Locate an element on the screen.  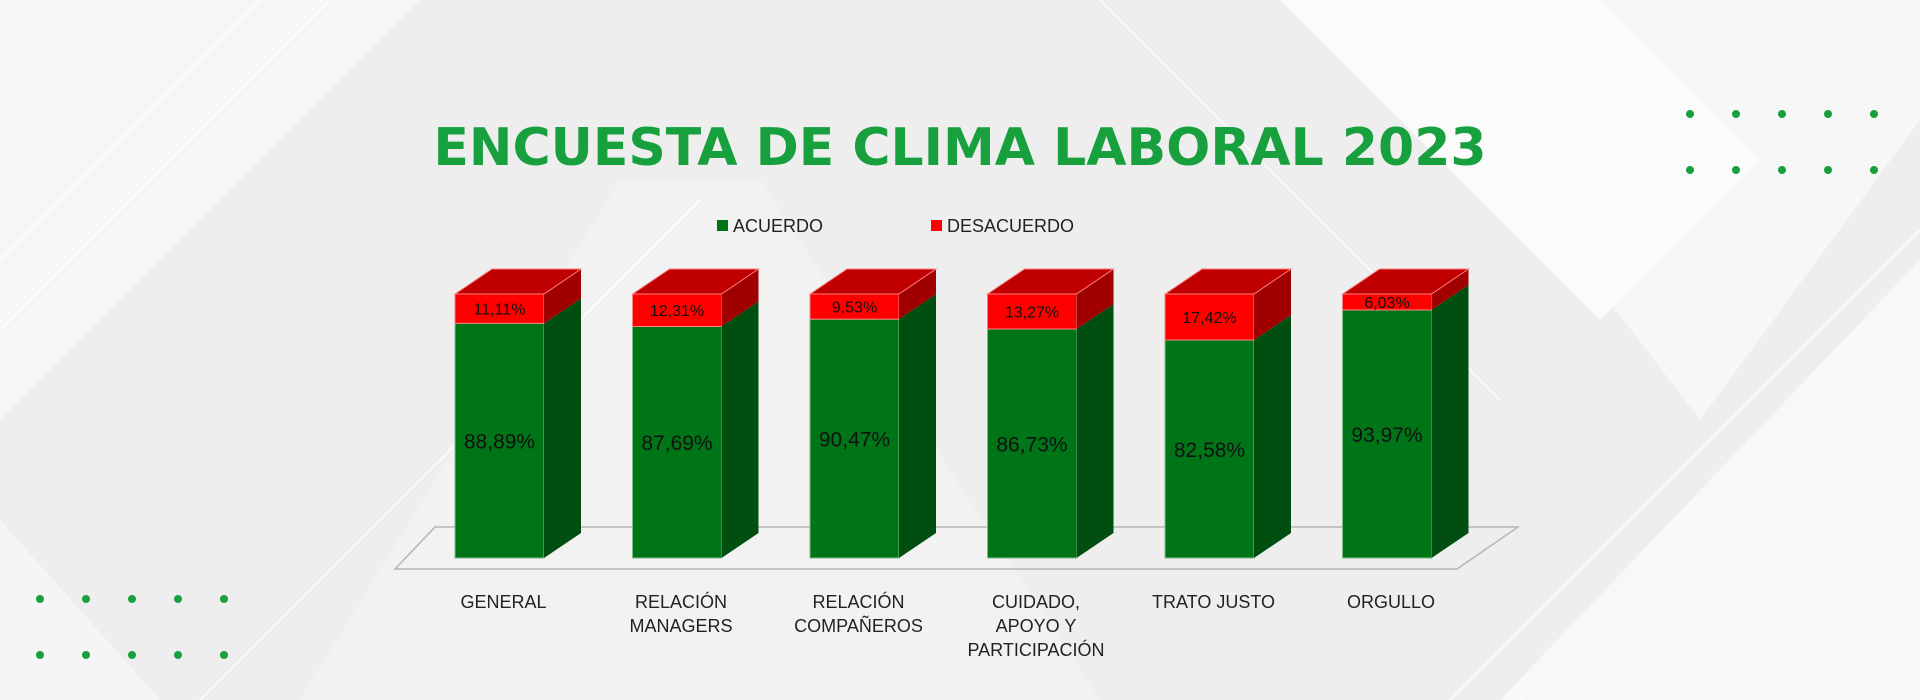
bar-group: 87,69% 12,31% is located at coordinates (695, 413).